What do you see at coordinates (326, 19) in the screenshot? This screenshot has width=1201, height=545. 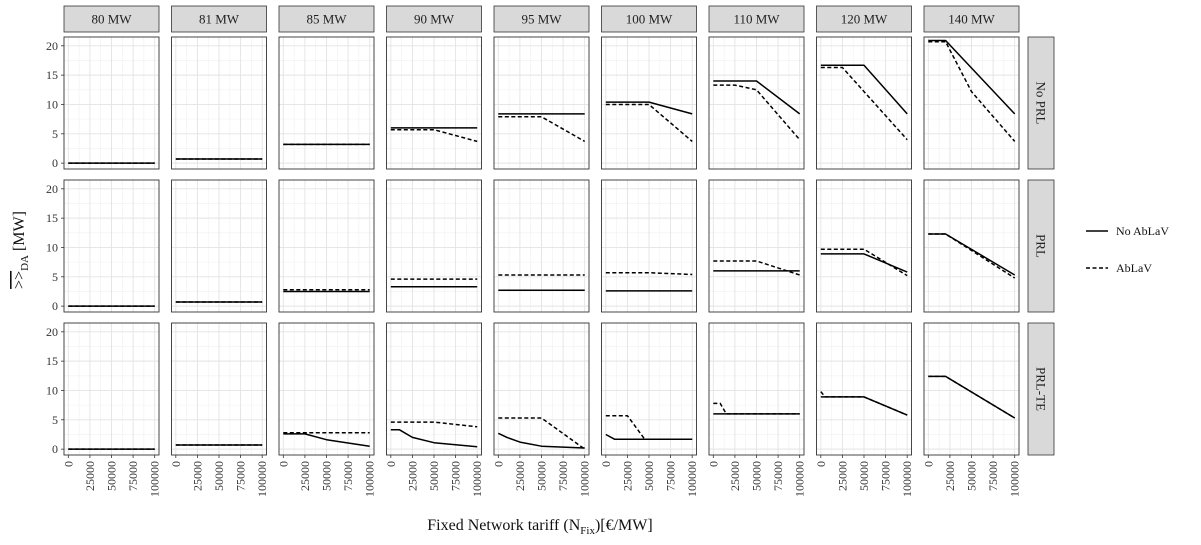 I see `facet-strip-column-label: 85 MW` at bounding box center [326, 19].